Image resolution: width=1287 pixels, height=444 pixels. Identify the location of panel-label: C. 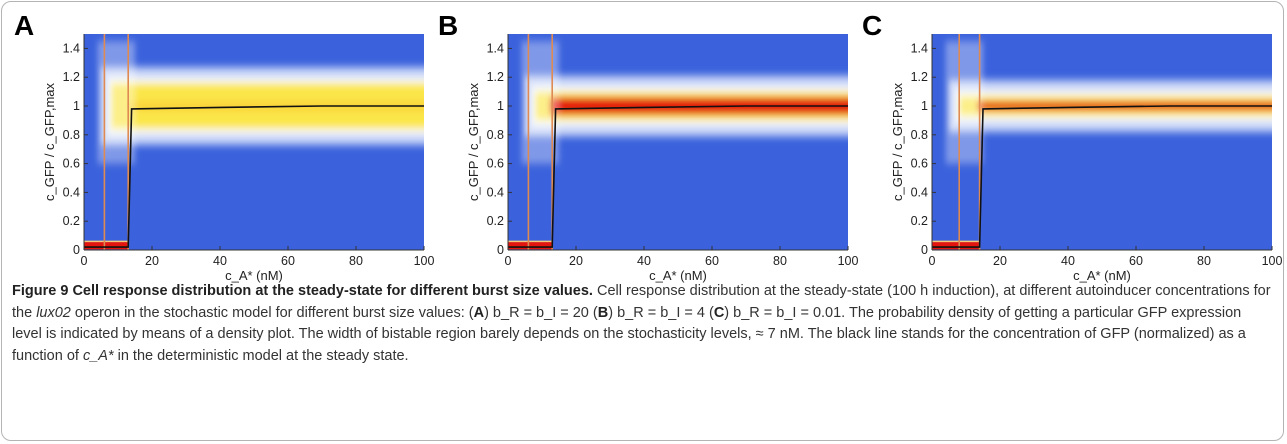
(872, 25).